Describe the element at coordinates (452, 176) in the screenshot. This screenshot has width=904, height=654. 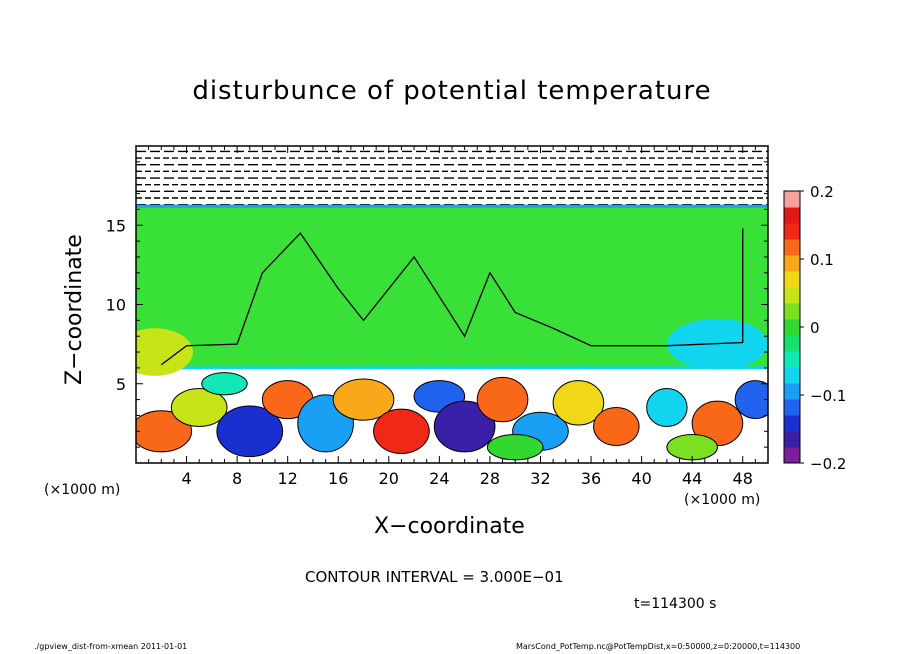
I see `upper-band` at that location.